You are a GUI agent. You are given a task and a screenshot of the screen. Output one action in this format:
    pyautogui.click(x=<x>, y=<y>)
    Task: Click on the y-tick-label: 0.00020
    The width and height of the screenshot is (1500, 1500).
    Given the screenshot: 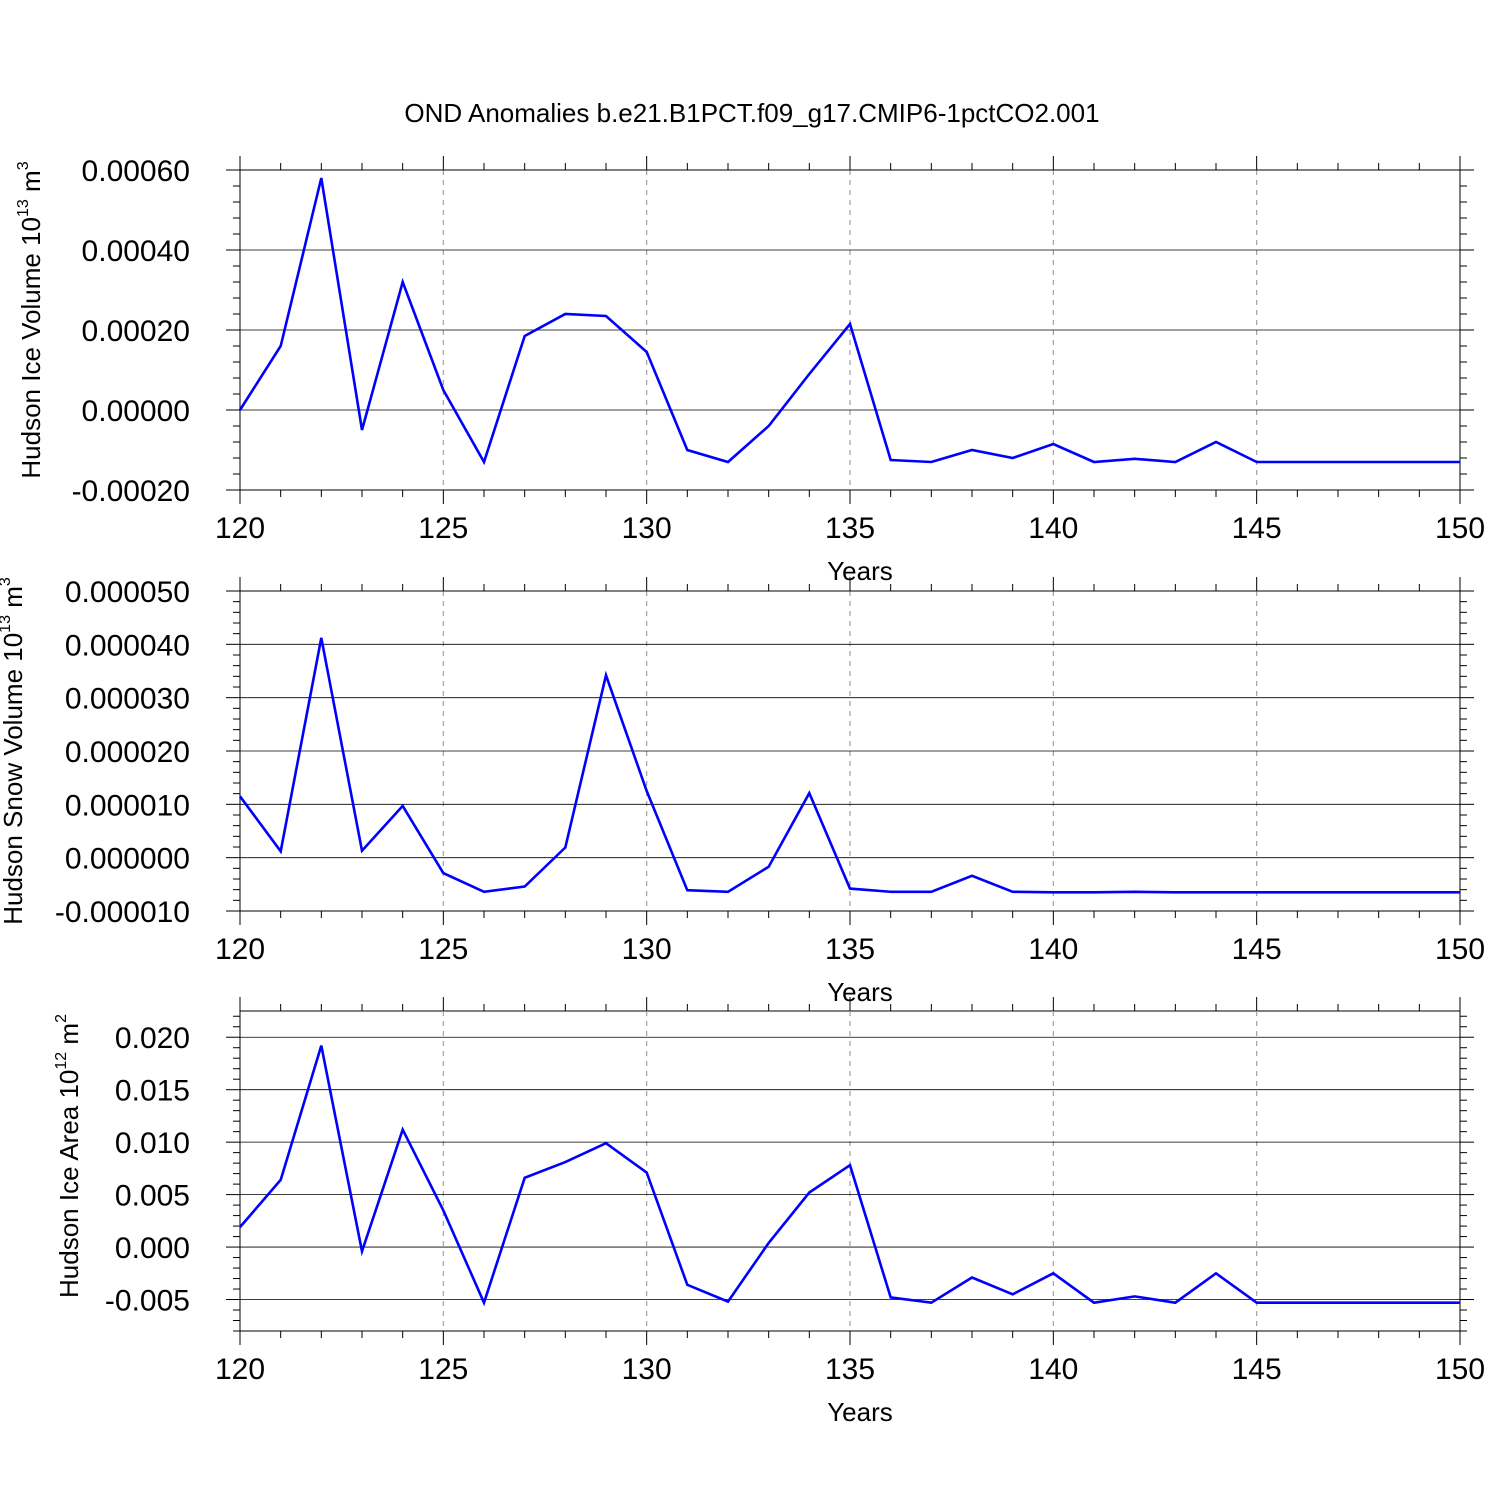 What is the action you would take?
    pyautogui.click(x=136, y=331)
    